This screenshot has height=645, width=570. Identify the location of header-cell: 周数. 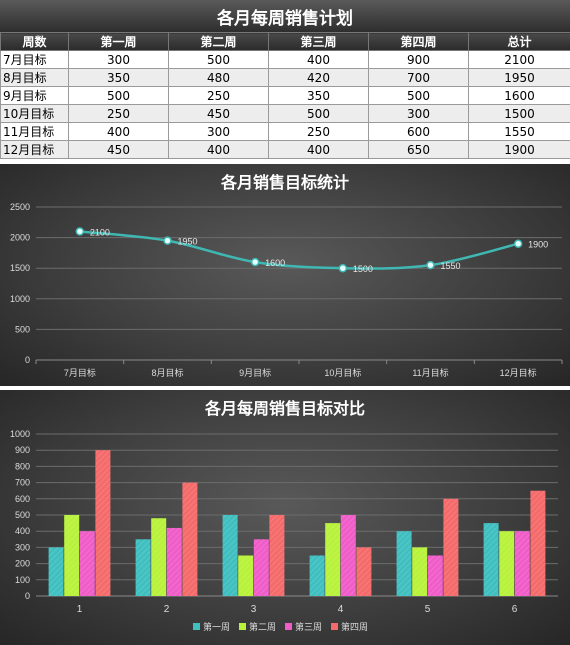
(34, 41).